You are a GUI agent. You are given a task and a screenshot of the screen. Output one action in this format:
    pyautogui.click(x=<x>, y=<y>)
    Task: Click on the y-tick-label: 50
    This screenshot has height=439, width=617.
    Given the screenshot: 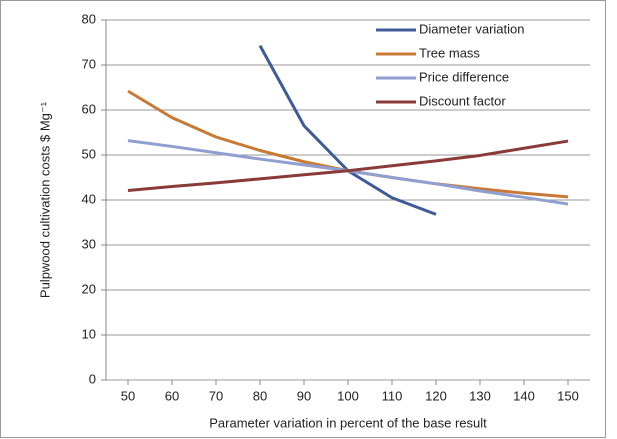 What is the action you would take?
    pyautogui.click(x=89, y=153)
    